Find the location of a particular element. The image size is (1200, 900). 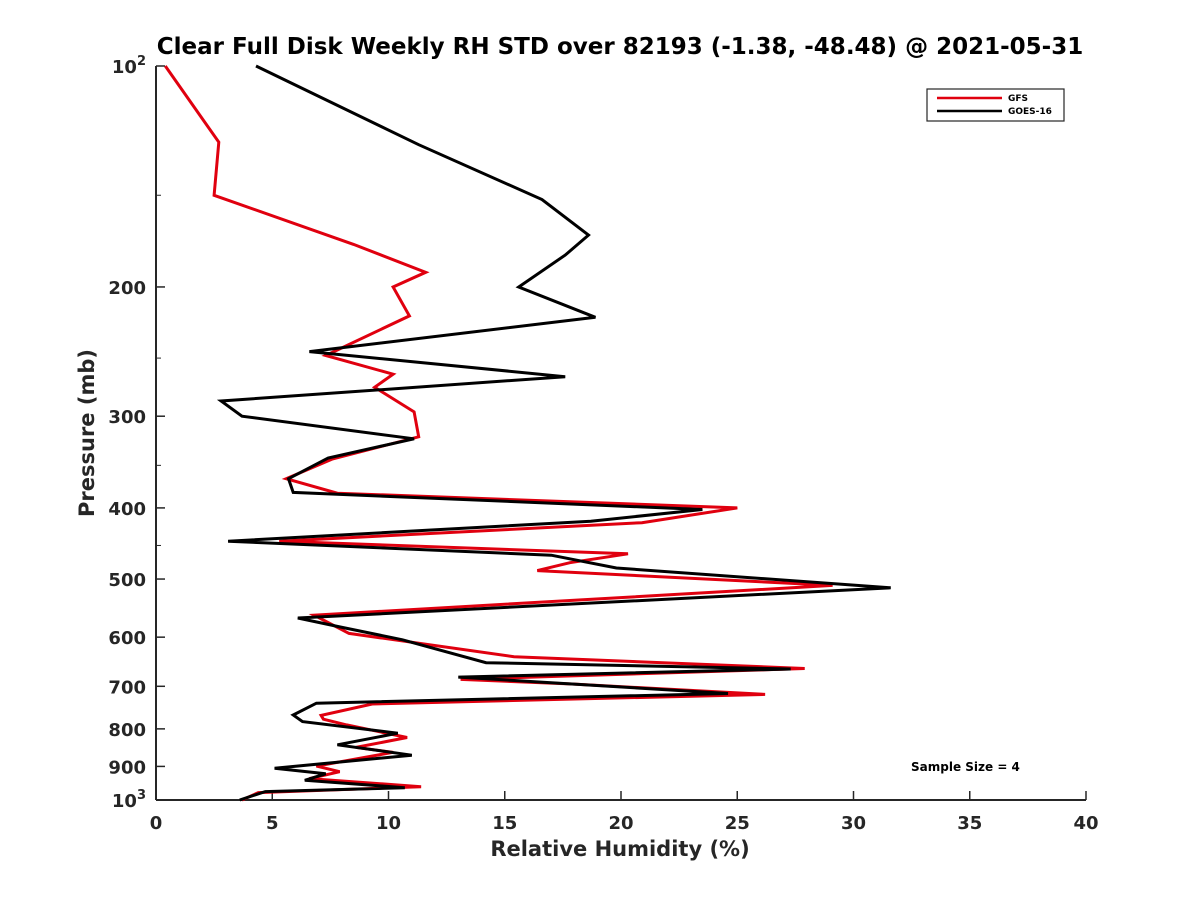

y-tick-label: 700 is located at coordinates (127, 687).